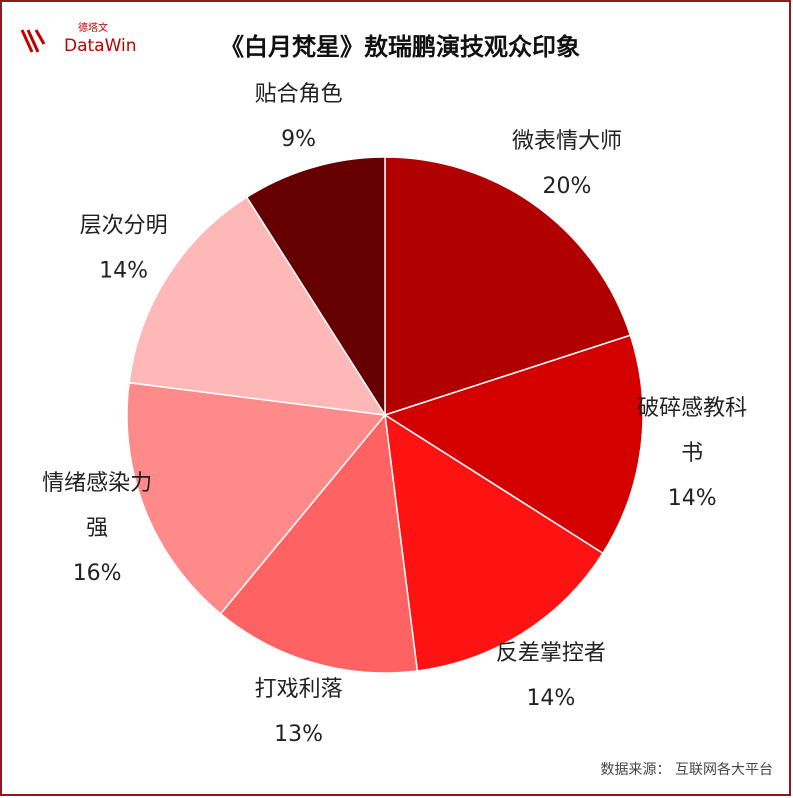 Image resolution: width=793 pixels, height=798 pixels. Describe the element at coordinates (400, 47) in the screenshot. I see `chart-title: 《白月梵星》敖瑞鹏演技观众印象` at that location.